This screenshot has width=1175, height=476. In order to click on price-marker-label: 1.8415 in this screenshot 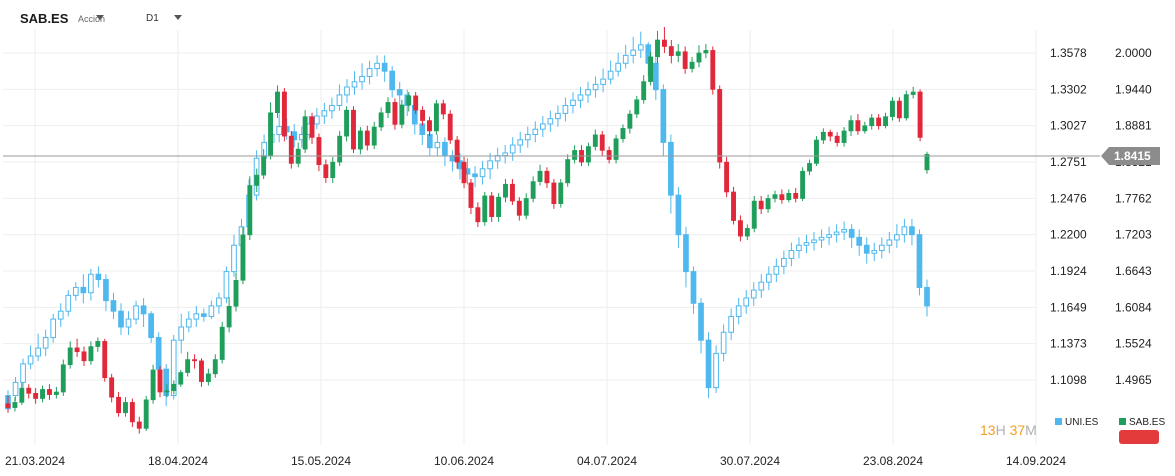, I will do `click(1132, 156)`.